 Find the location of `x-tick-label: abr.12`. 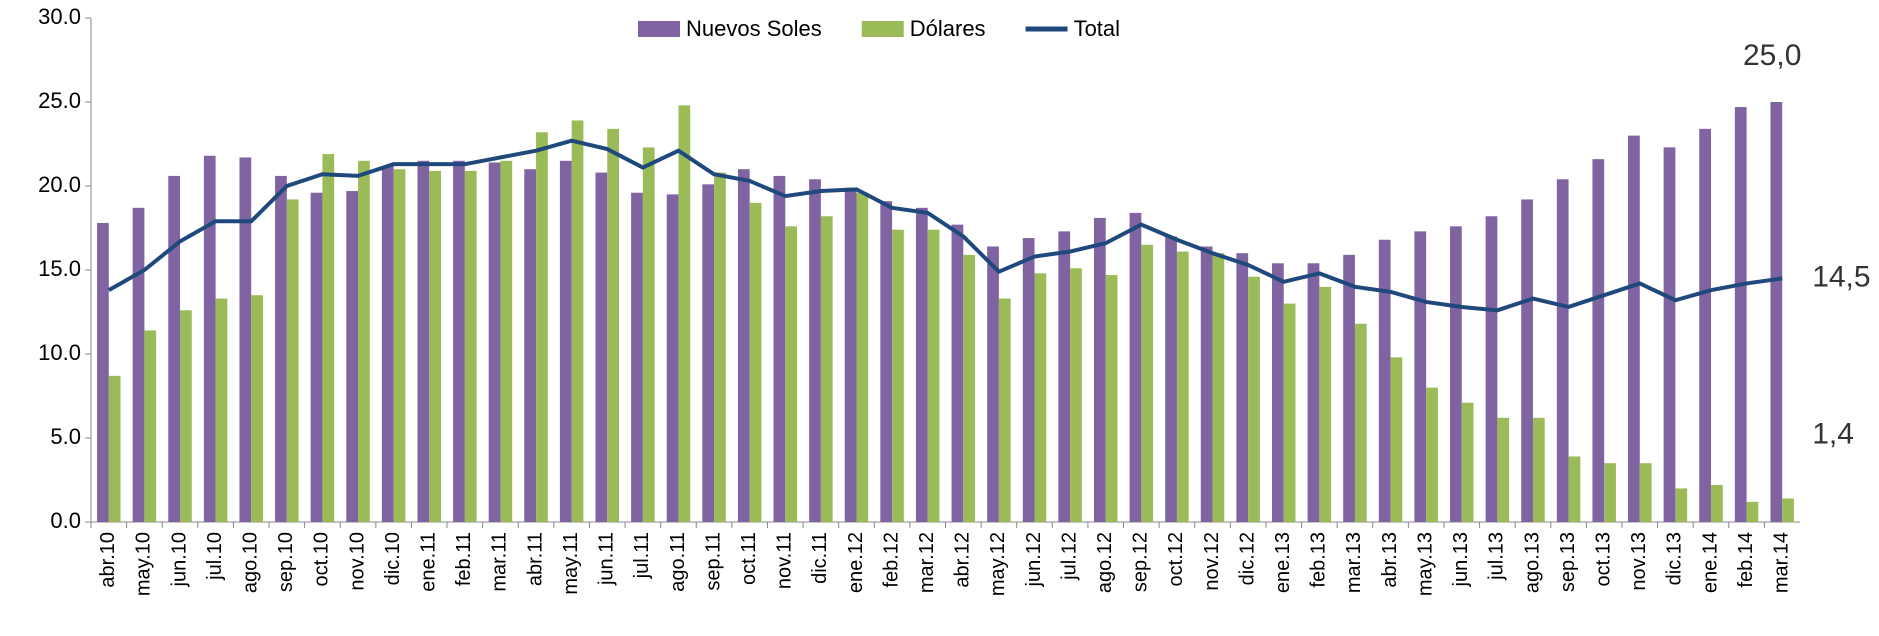

x-tick-label: abr.12 is located at coordinates (963, 560).